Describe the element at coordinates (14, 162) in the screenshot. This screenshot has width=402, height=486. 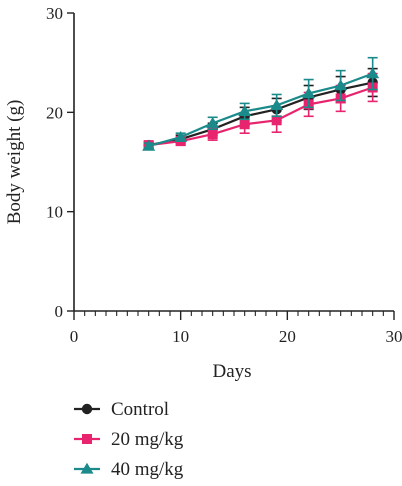
I see `y-axis-title: Body weight (g)` at that location.